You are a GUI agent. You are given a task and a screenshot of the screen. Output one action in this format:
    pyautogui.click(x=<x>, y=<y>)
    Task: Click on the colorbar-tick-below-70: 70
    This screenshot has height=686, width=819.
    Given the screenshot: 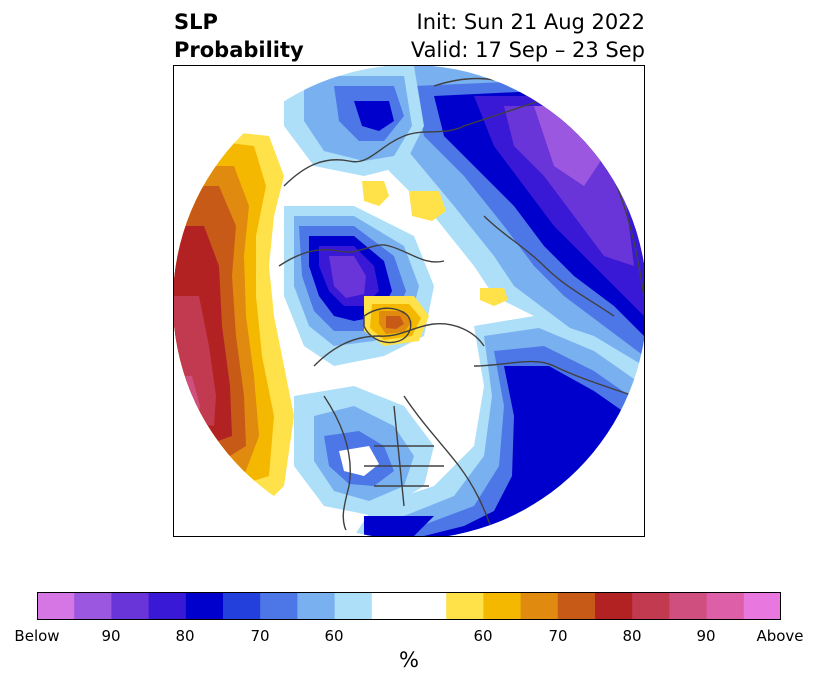 What is the action you would take?
    pyautogui.click(x=260, y=636)
    